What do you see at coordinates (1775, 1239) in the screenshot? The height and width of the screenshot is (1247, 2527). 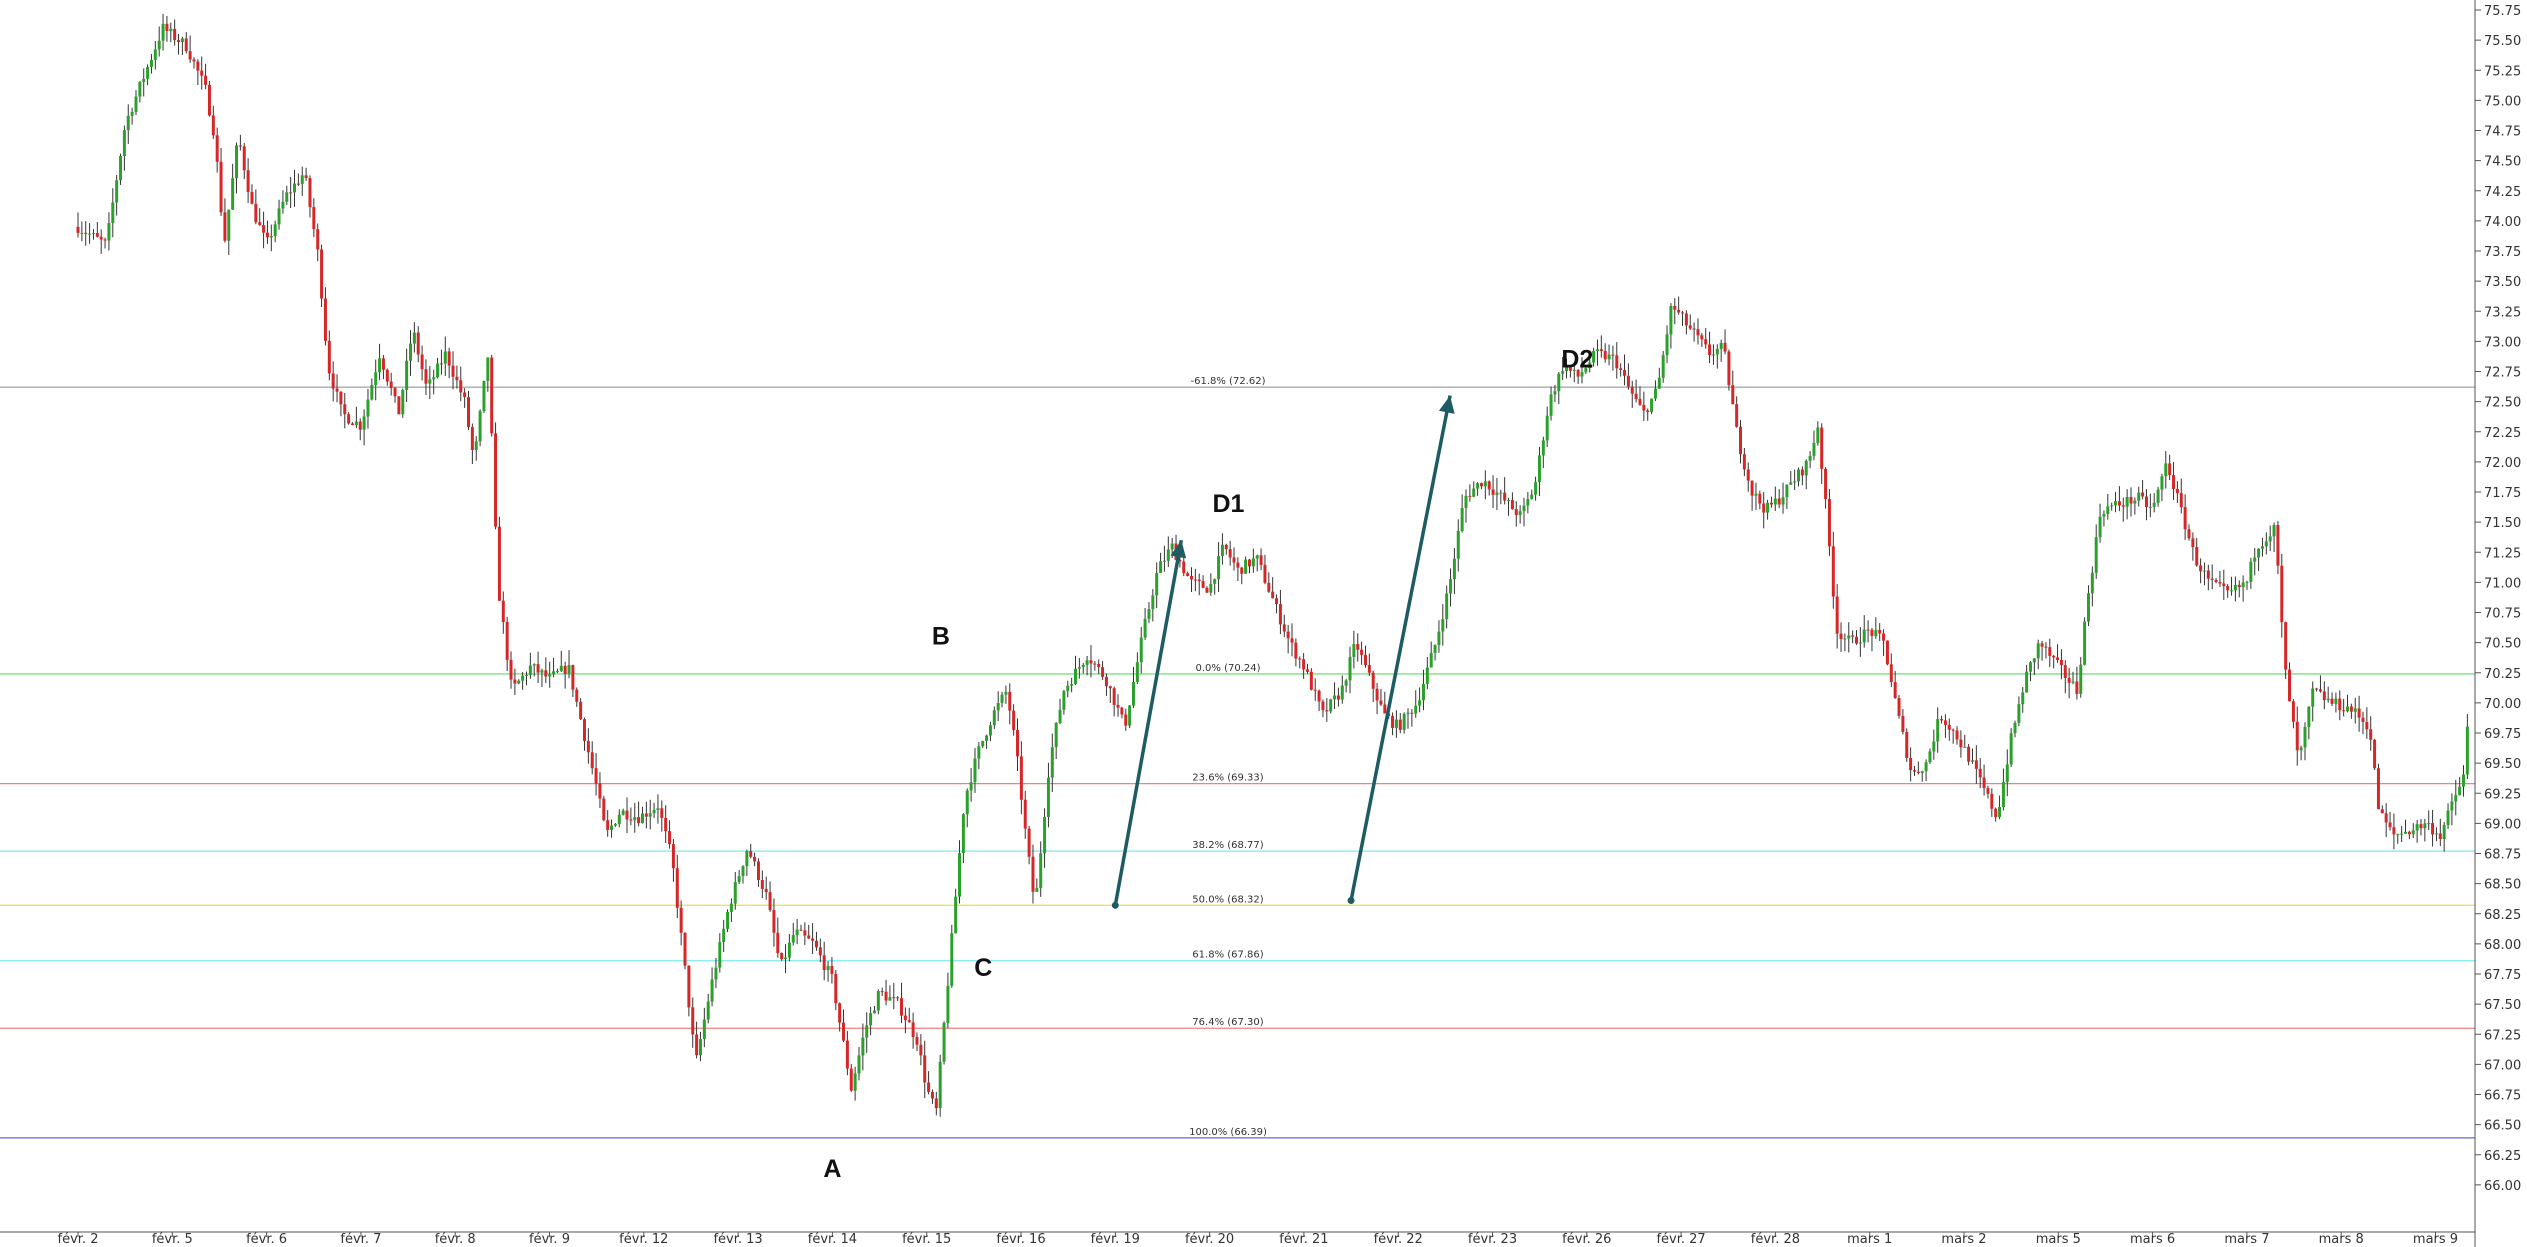 I see `x-tick-label: févr. 28` at bounding box center [1775, 1239].